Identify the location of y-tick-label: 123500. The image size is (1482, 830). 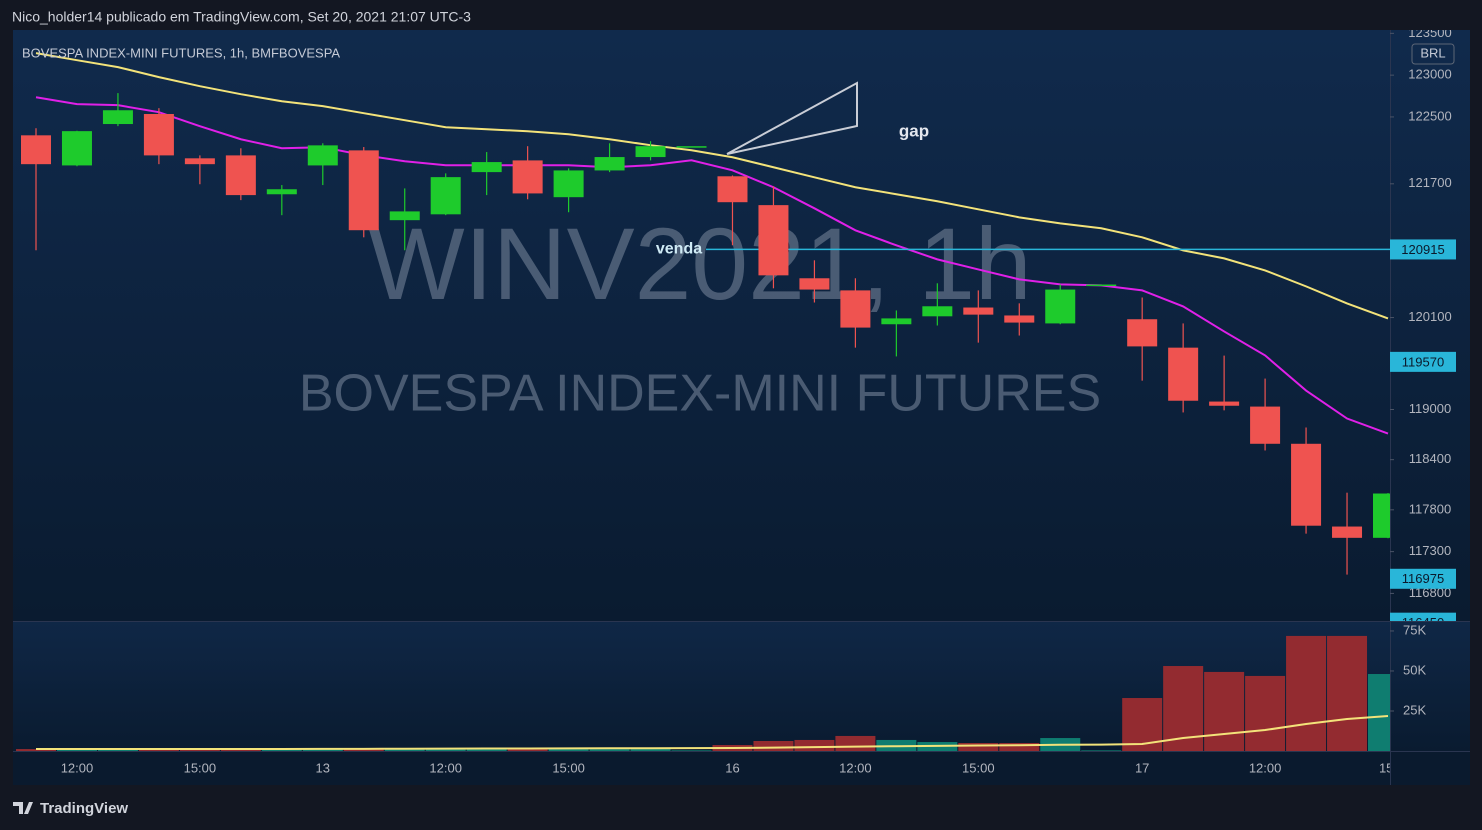
(1429, 32).